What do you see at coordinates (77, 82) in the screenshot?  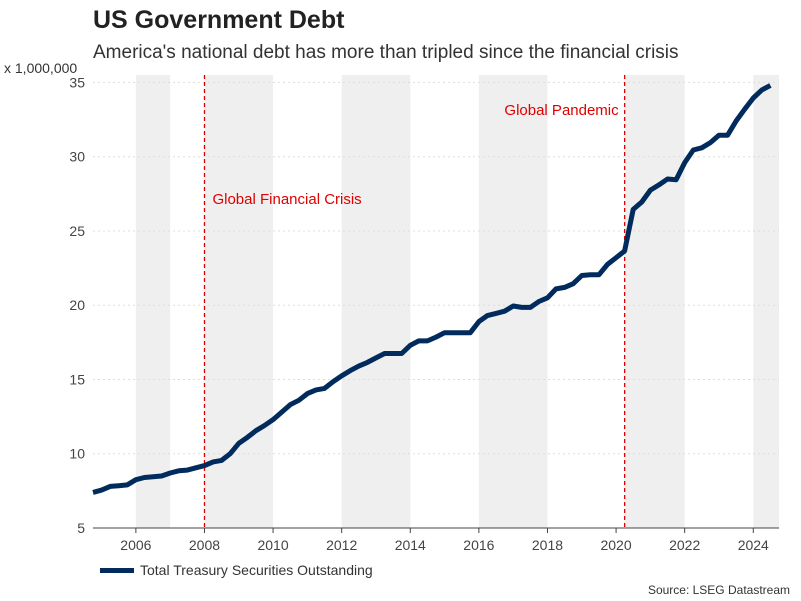 I see `y-tick-label: 35` at bounding box center [77, 82].